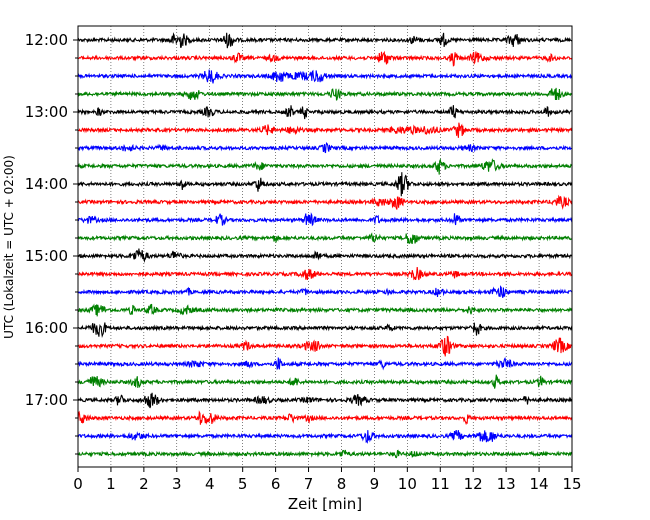 This screenshot has height=520, width=650. Describe the element at coordinates (78, 484) in the screenshot. I see `x-tick-label: 0` at that location.